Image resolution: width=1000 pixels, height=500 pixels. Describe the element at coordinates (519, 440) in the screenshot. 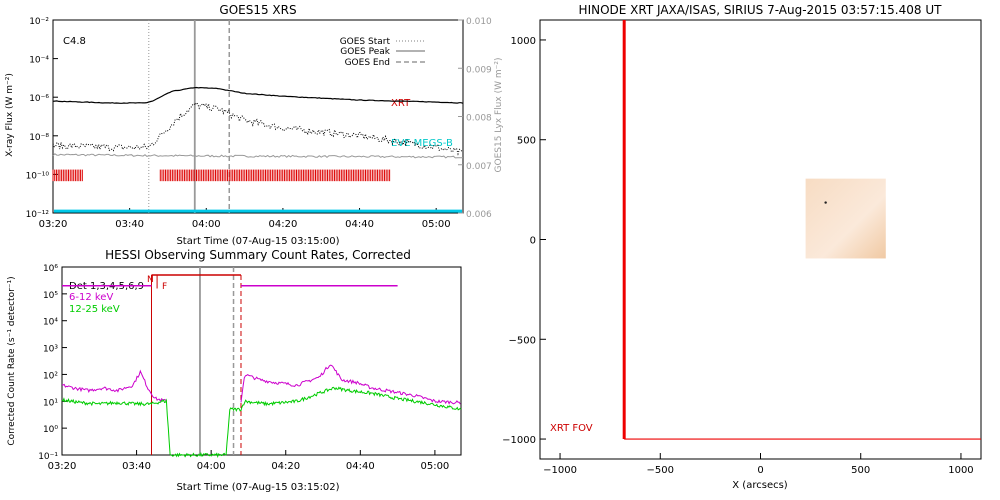

I see `xrt-y-tick-label: −1000` at that location.